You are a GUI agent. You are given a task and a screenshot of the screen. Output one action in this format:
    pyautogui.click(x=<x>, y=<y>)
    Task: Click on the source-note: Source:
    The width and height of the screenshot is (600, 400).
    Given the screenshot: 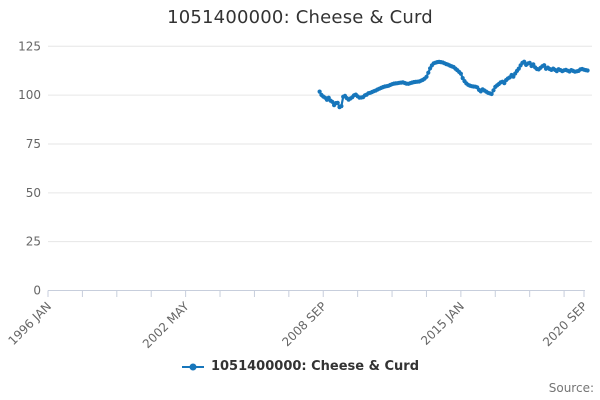 What is the action you would take?
    pyautogui.click(x=571, y=388)
    